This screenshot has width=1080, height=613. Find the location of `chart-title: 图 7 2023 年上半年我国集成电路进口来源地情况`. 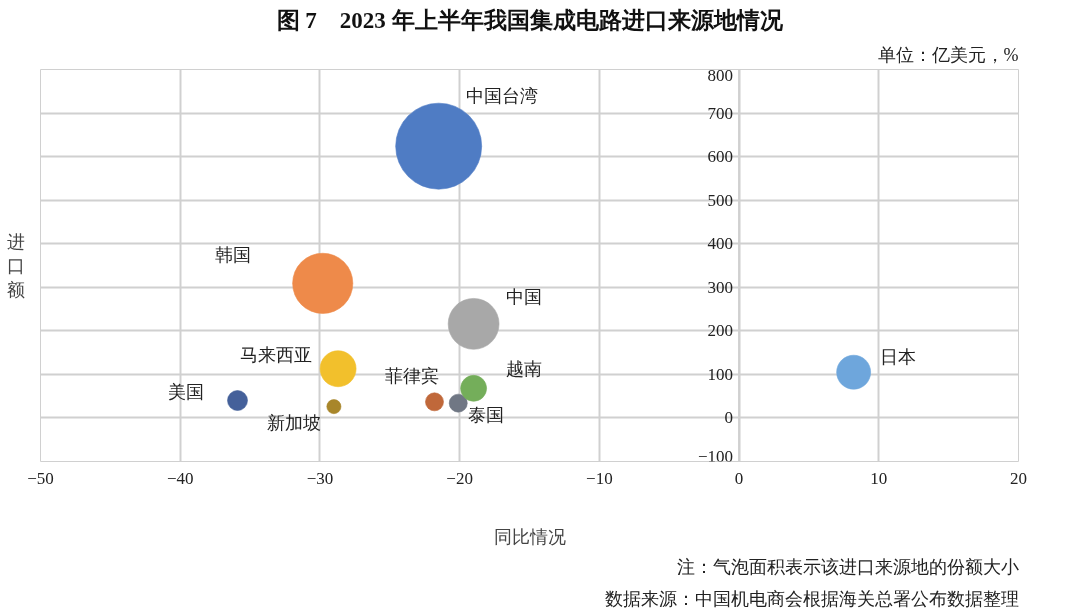

chart-title: 图 7 2023 年上半年我国集成电路进口来源地情况 is located at coordinates (530, 20).